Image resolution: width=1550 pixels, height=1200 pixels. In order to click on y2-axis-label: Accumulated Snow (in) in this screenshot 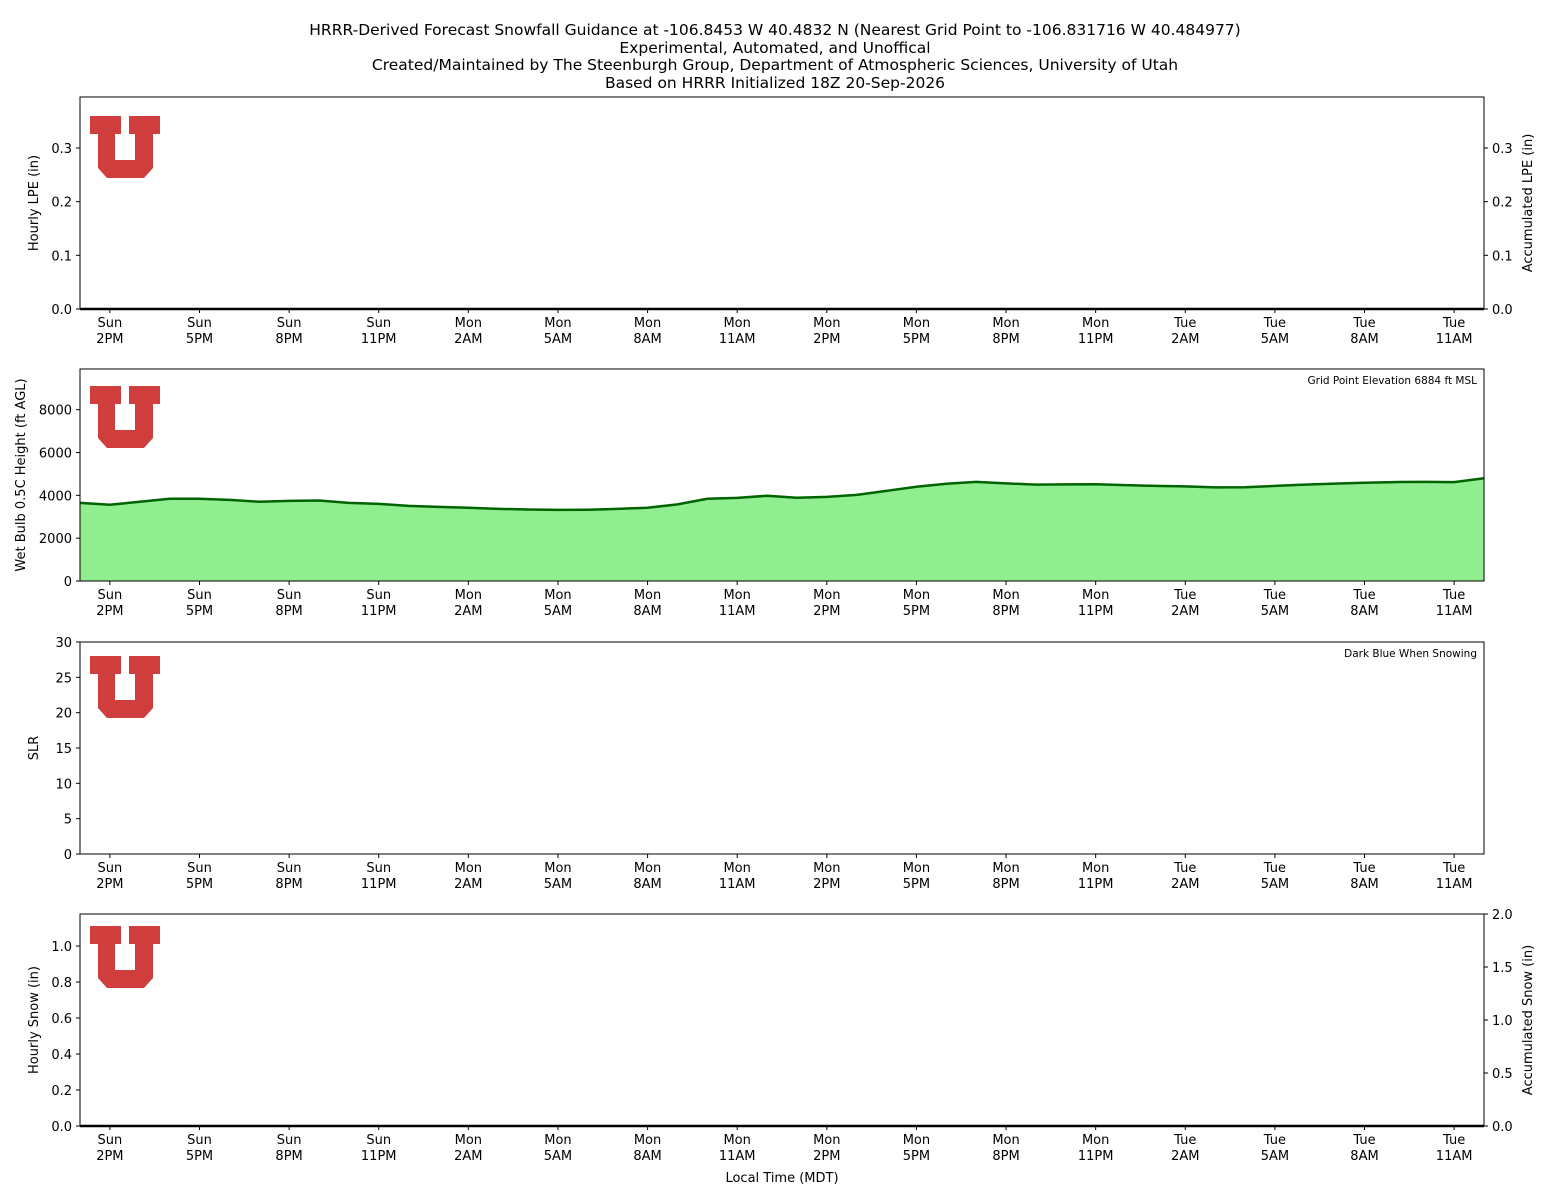, I will do `click(1528, 1020)`.